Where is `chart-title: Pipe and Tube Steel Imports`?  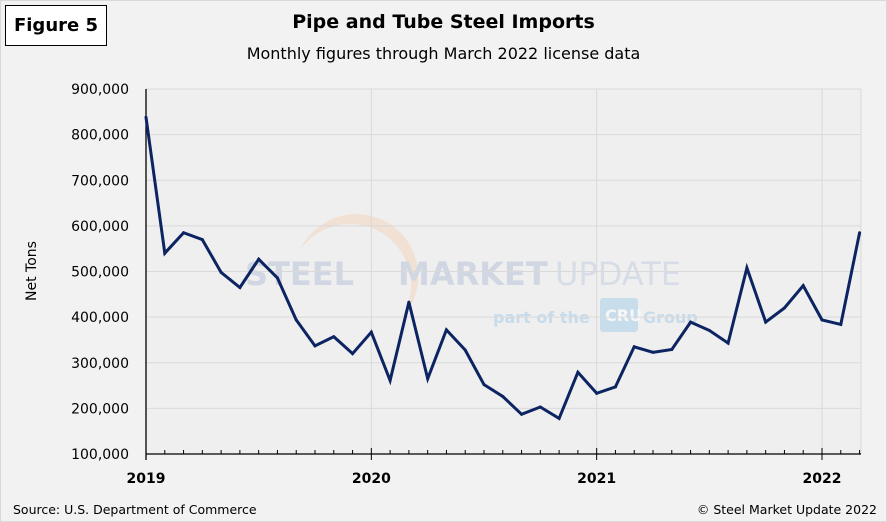 chart-title: Pipe and Tube Steel Imports is located at coordinates (443, 22).